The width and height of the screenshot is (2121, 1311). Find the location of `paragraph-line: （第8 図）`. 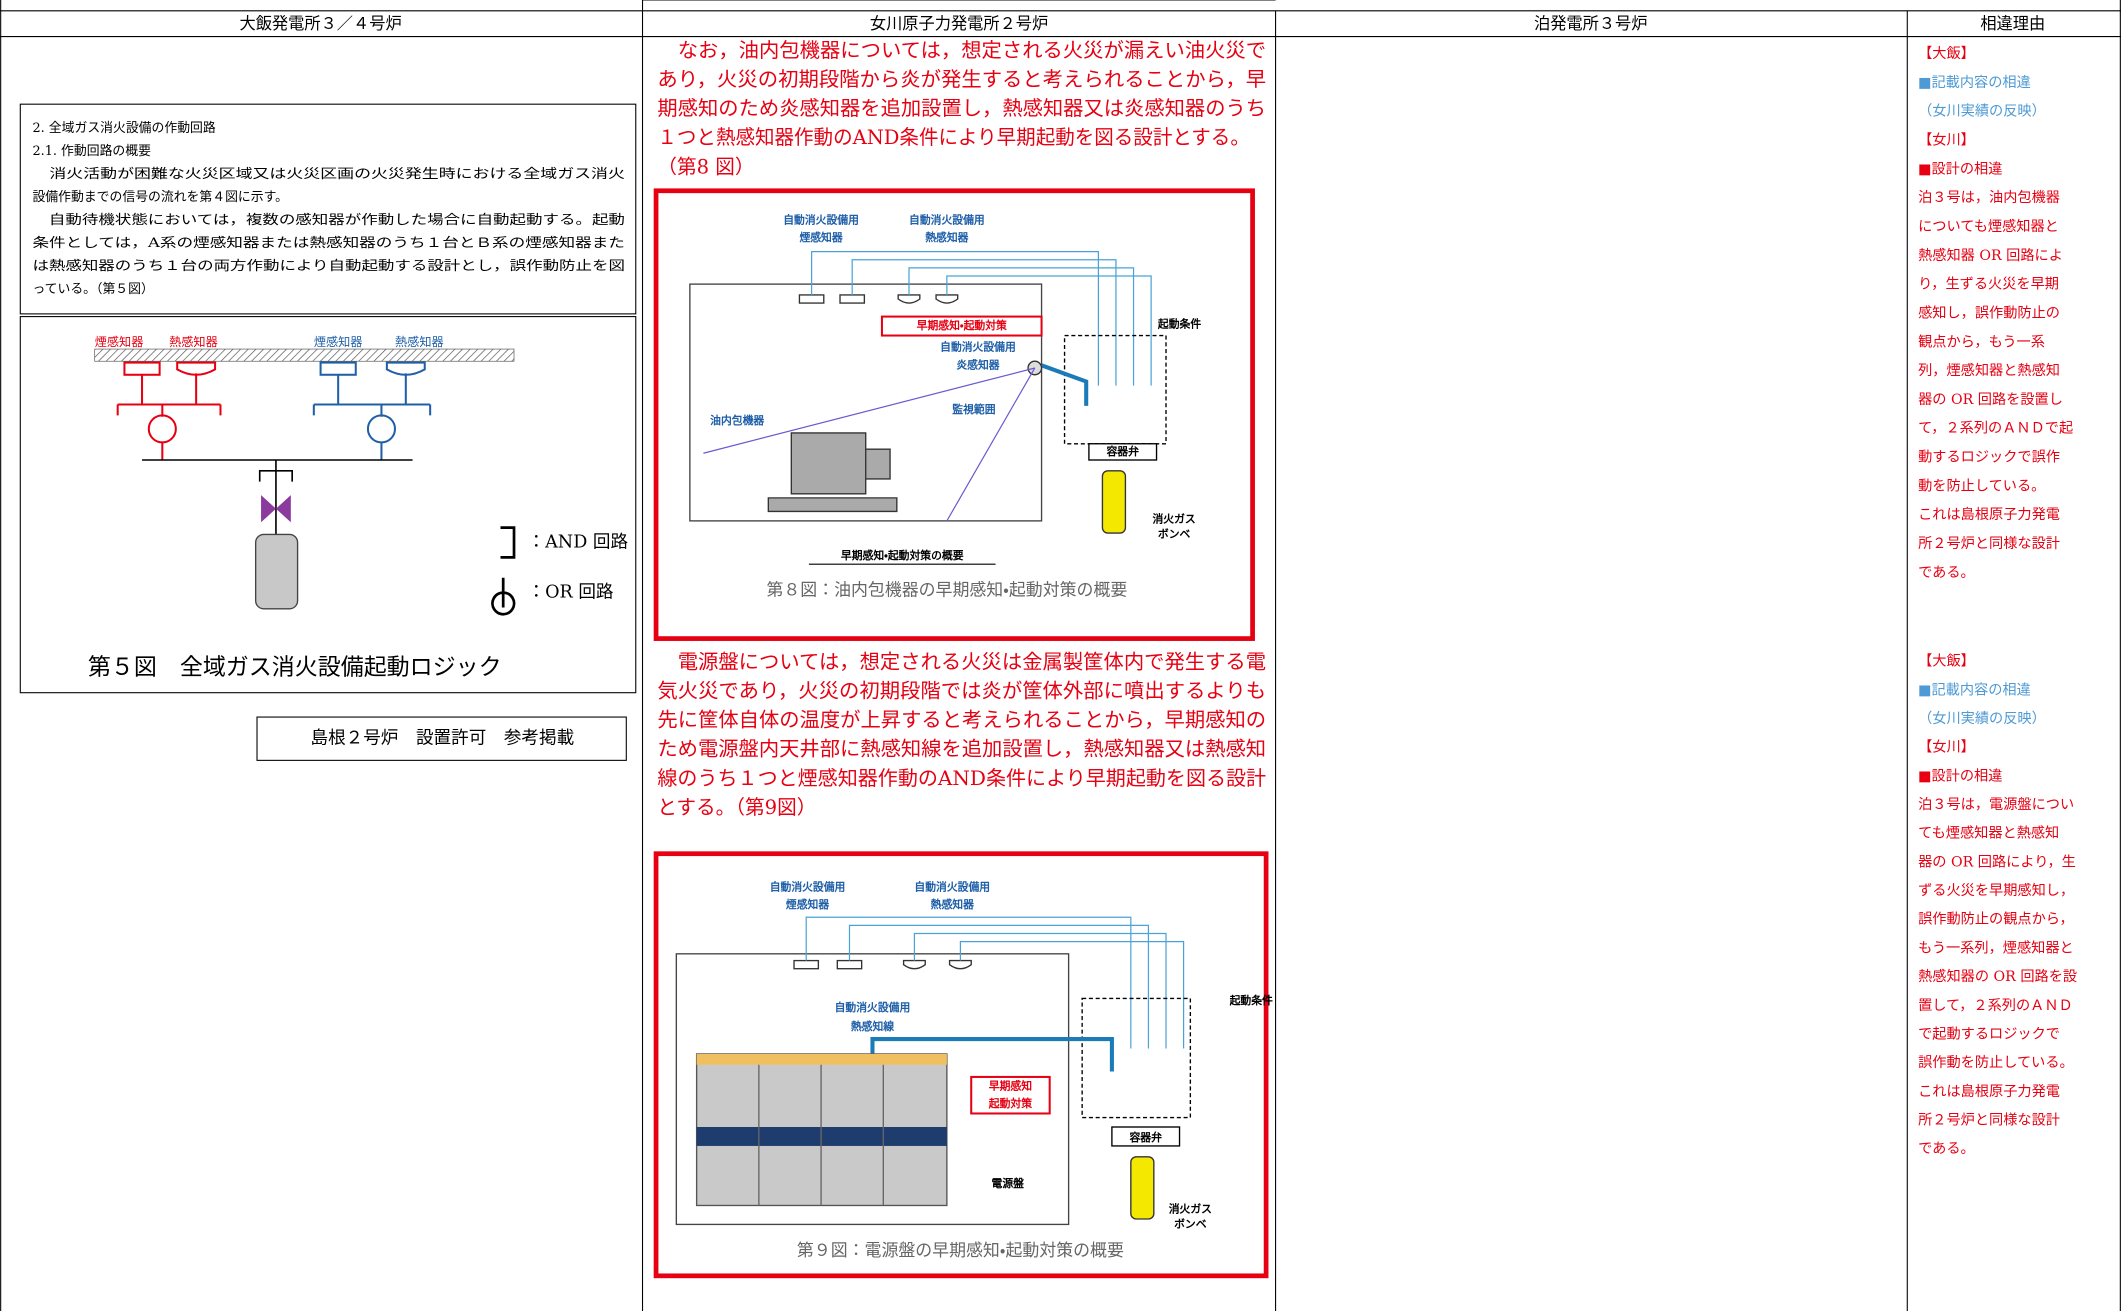

paragraph-line: （第8 図） is located at coordinates (705, 166).